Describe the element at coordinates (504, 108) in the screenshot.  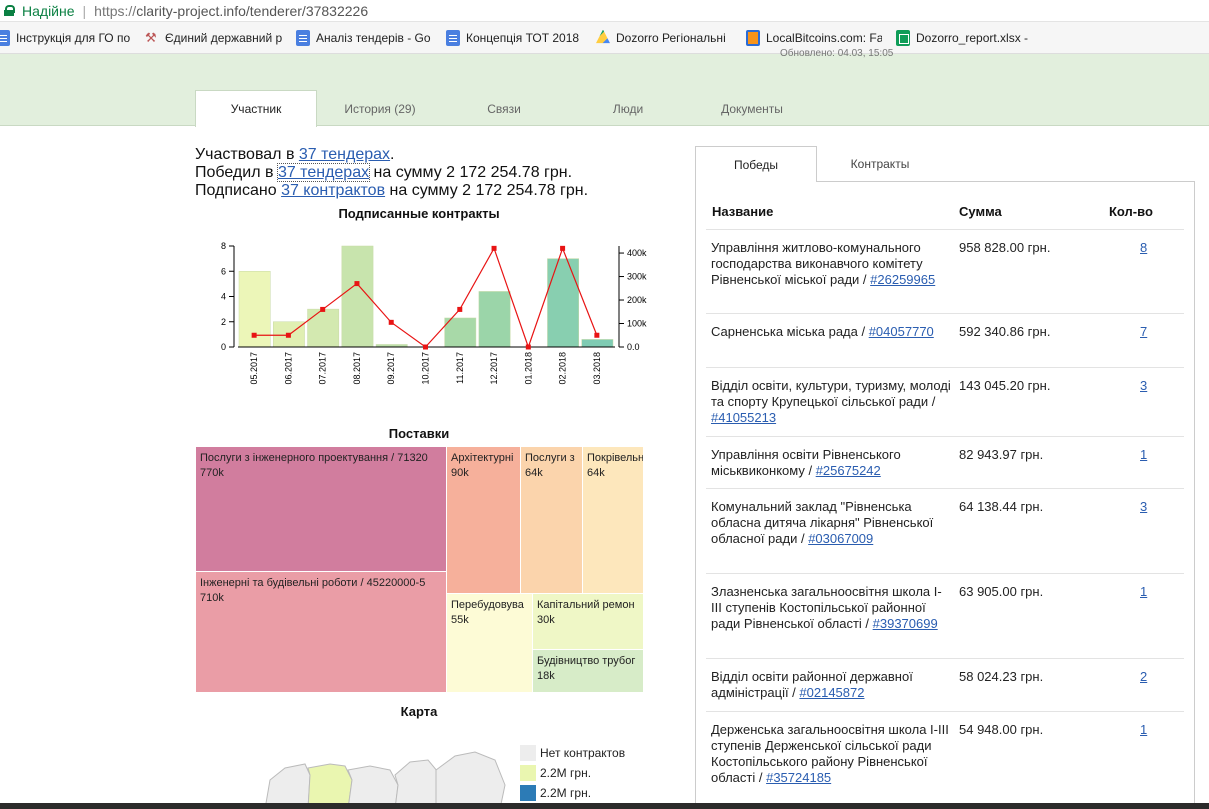
I see `tab-connections: Связи` at that location.